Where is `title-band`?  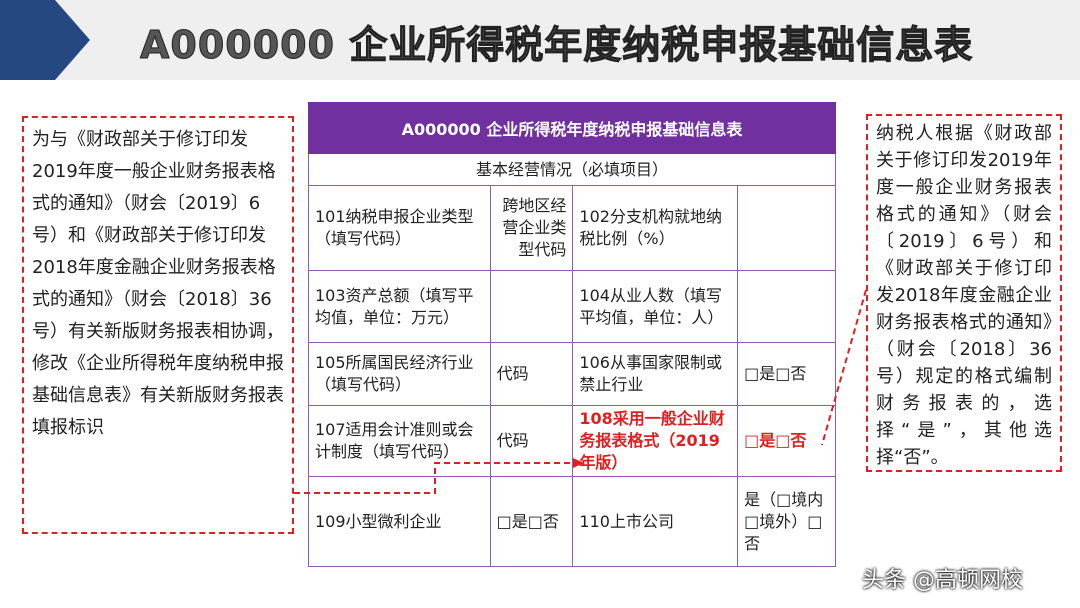
title-band is located at coordinates (540, 40).